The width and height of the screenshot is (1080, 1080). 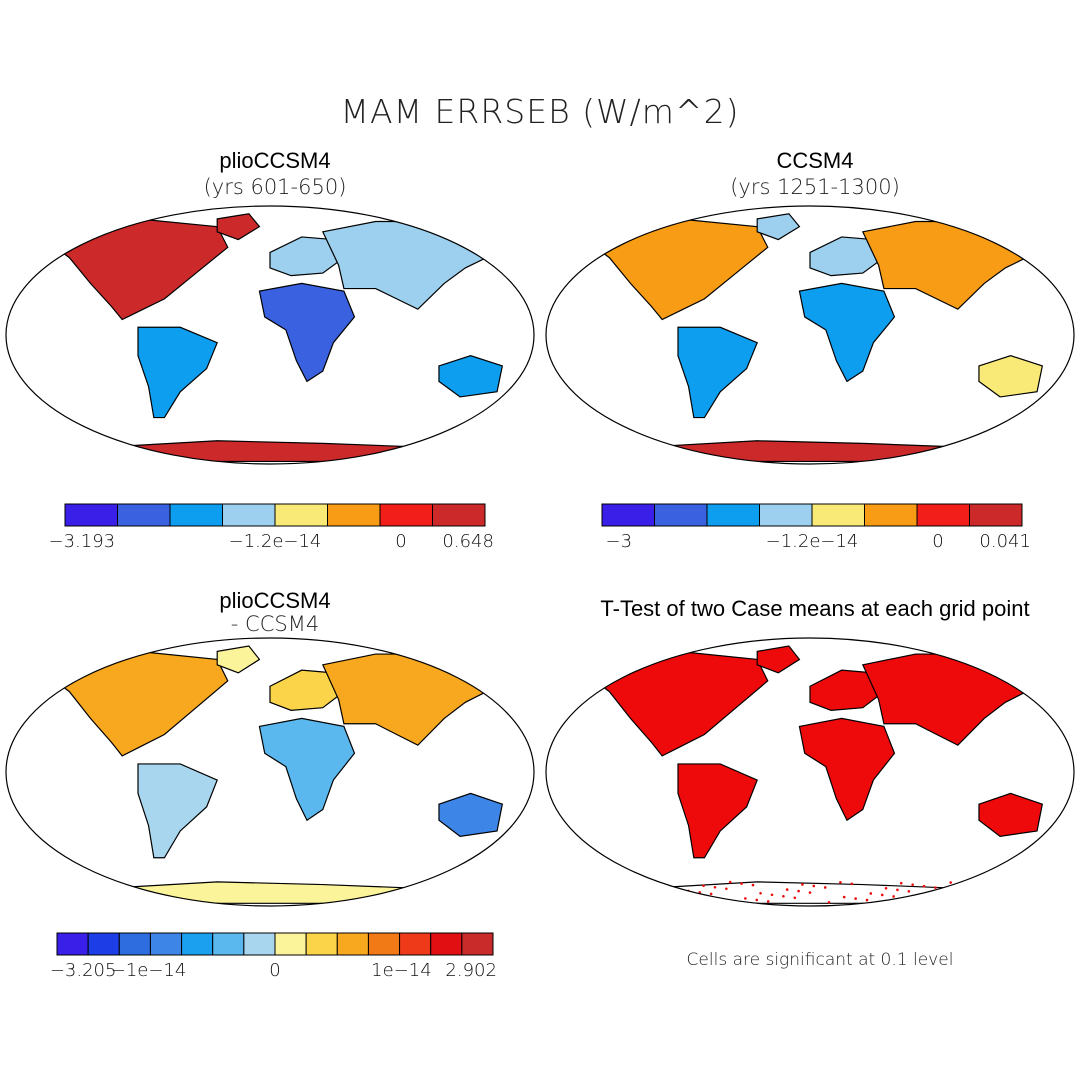 I want to click on panel-1-subtitle: (yrs 601-650), so click(x=275, y=187).